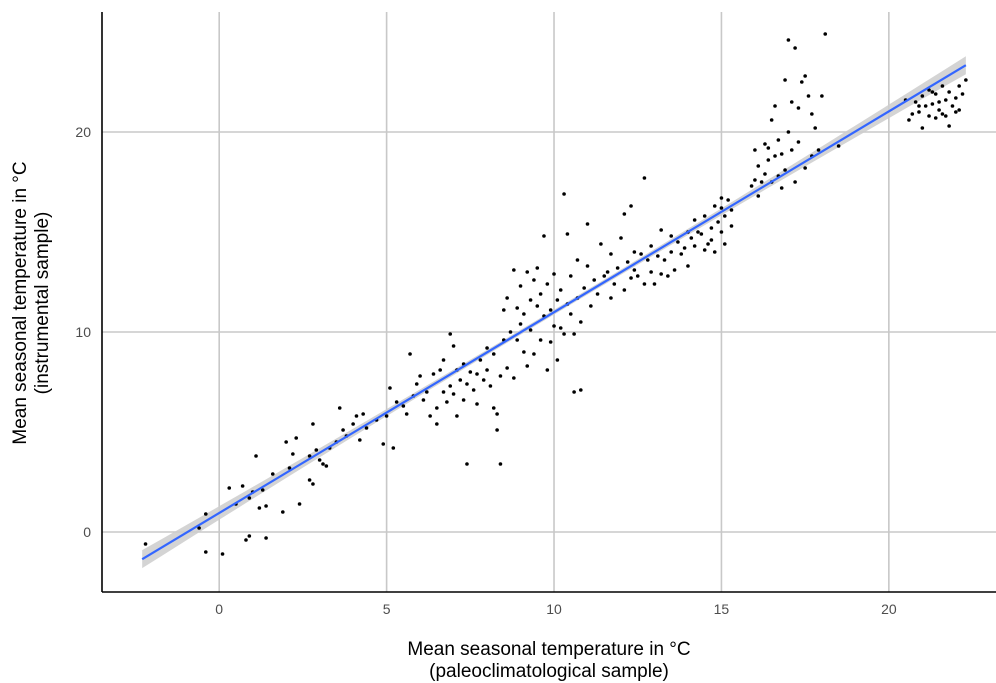 The image size is (996, 683). What do you see at coordinates (219, 609) in the screenshot?
I see `x-tick-label-0: 0` at bounding box center [219, 609].